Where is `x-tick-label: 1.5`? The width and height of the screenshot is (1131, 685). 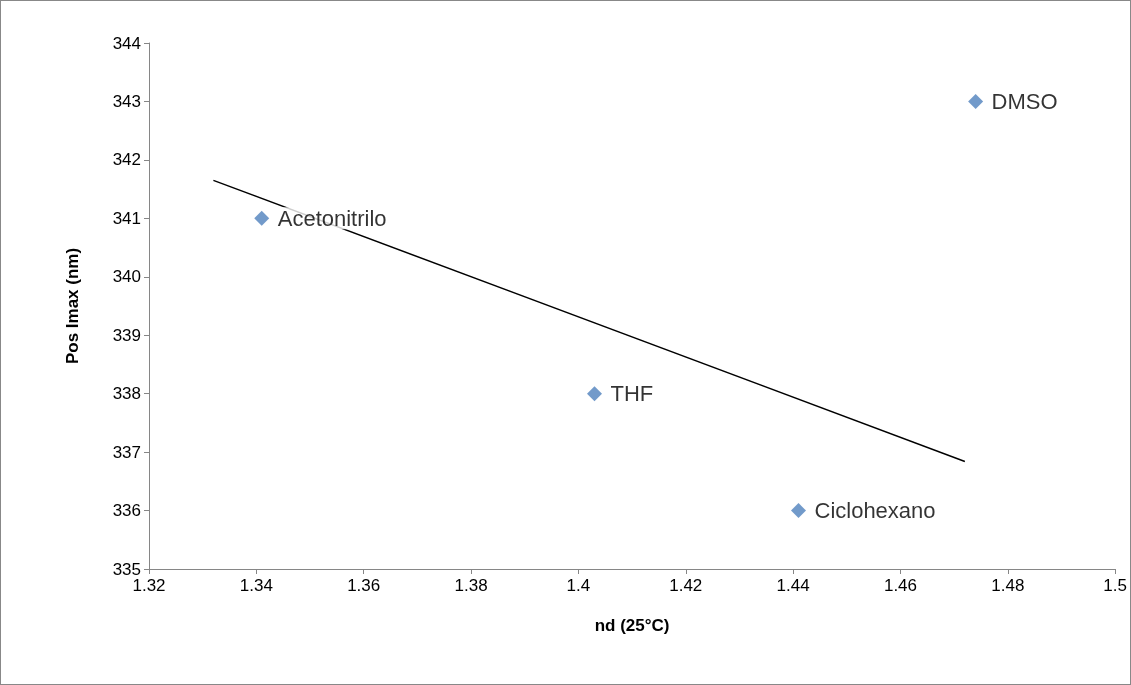 x-tick-label: 1.5 is located at coordinates (1115, 585).